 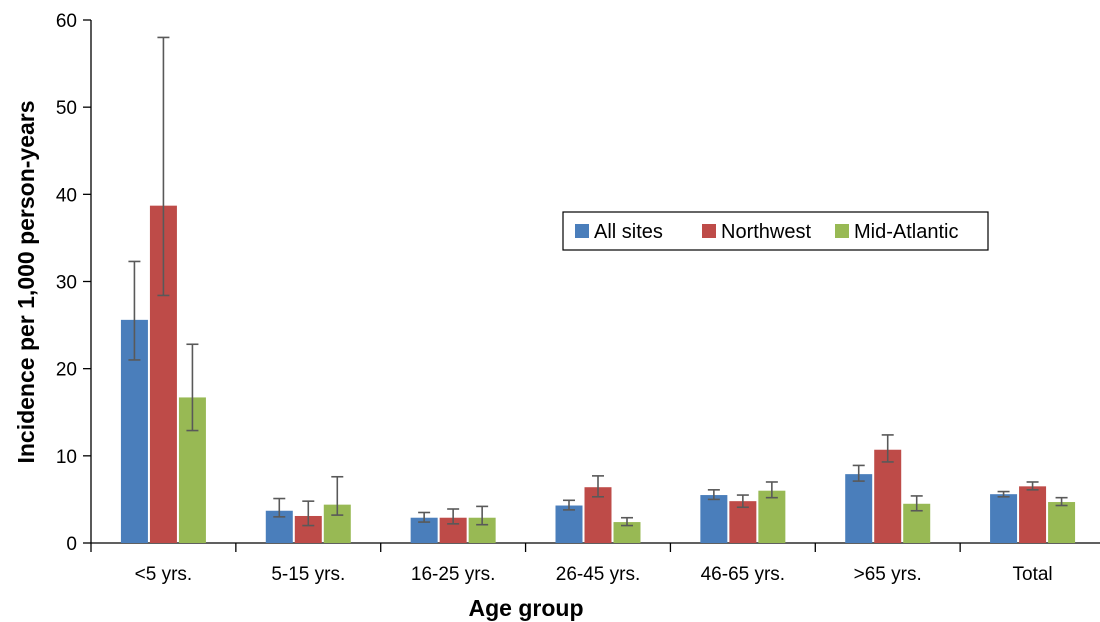 I want to click on legend: All sites Northwest Mid-Atlantic, so click(x=775, y=231).